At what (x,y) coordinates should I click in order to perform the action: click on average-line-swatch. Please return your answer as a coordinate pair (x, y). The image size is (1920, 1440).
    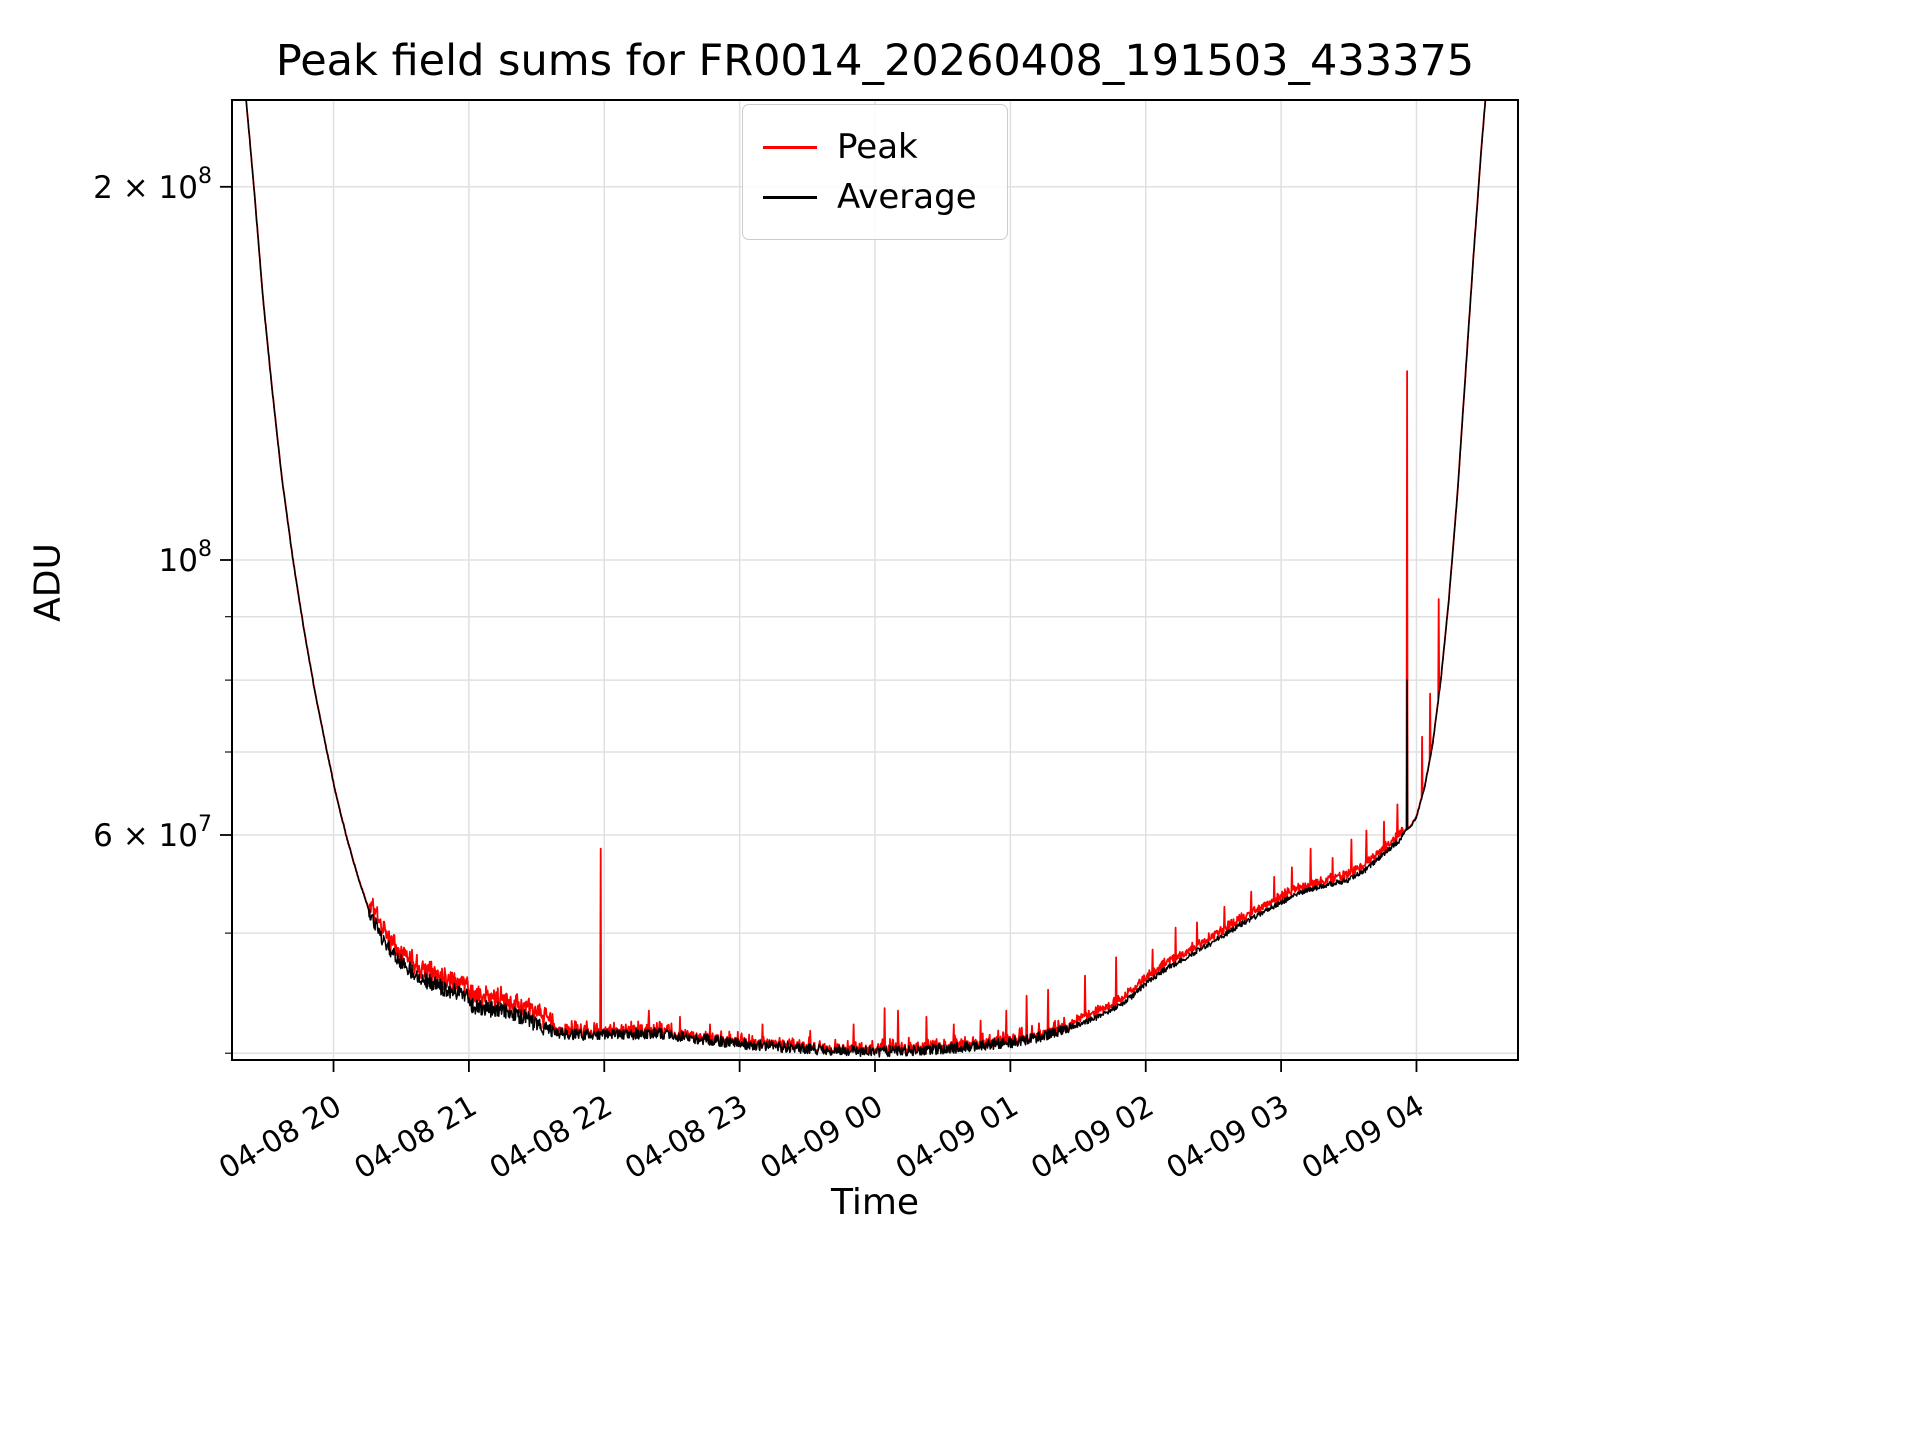
    Looking at the image, I should click on (790, 197).